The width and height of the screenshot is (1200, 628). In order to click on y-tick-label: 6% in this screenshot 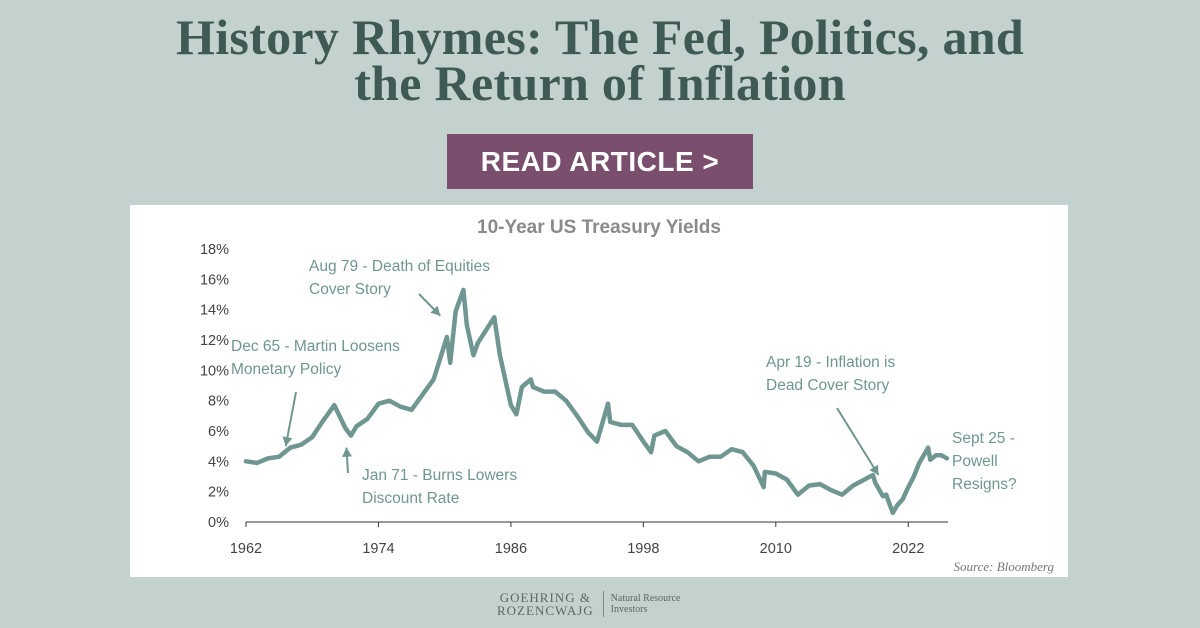, I will do `click(218, 432)`.